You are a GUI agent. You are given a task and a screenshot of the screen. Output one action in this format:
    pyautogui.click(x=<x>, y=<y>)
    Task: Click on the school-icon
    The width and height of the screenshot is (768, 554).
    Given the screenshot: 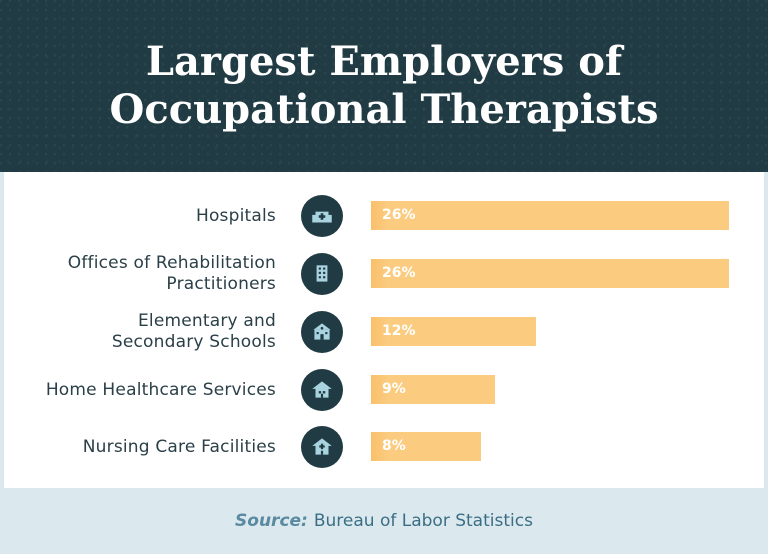 What is the action you would take?
    pyautogui.click(x=322, y=332)
    